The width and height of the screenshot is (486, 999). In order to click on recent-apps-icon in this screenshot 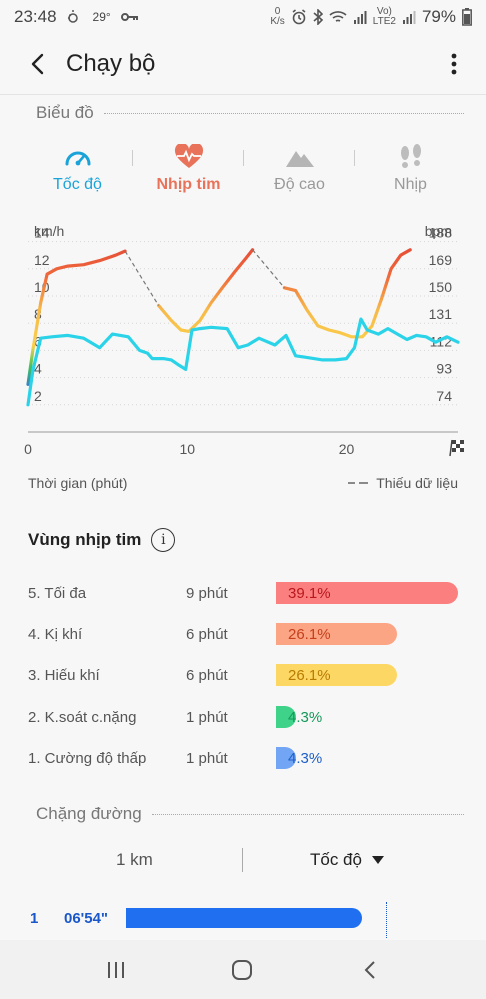, I will do `click(116, 970)`.